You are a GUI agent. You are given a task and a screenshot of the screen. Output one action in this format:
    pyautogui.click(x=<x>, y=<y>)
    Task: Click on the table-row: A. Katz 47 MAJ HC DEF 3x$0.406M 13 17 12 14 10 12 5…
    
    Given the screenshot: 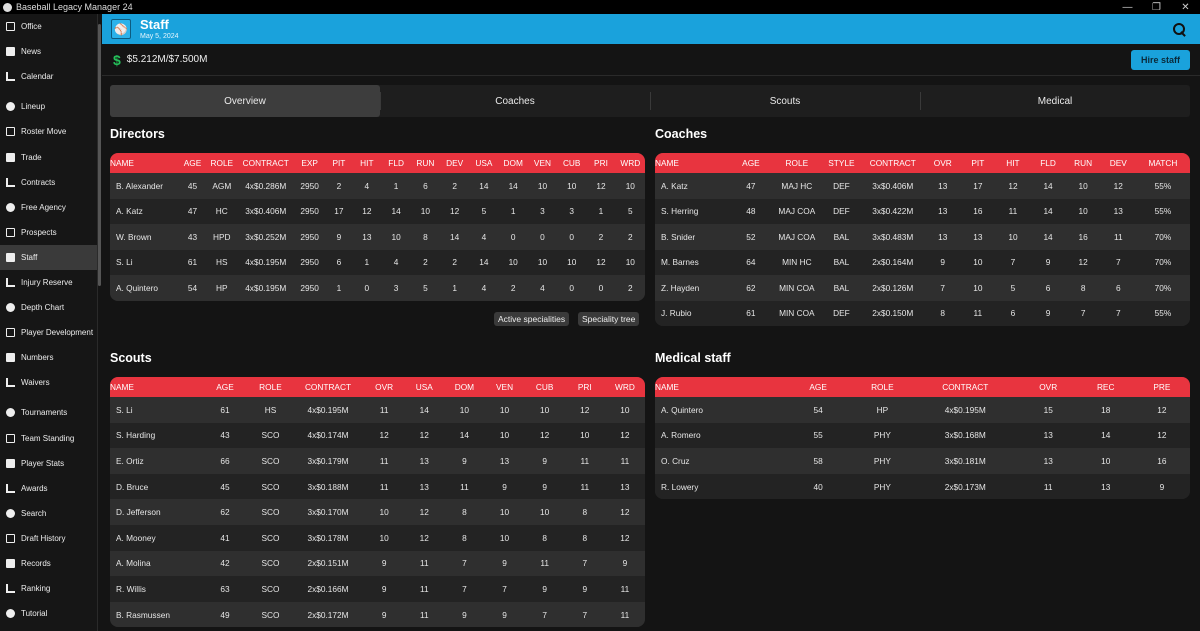 What is the action you would take?
    pyautogui.click(x=922, y=186)
    